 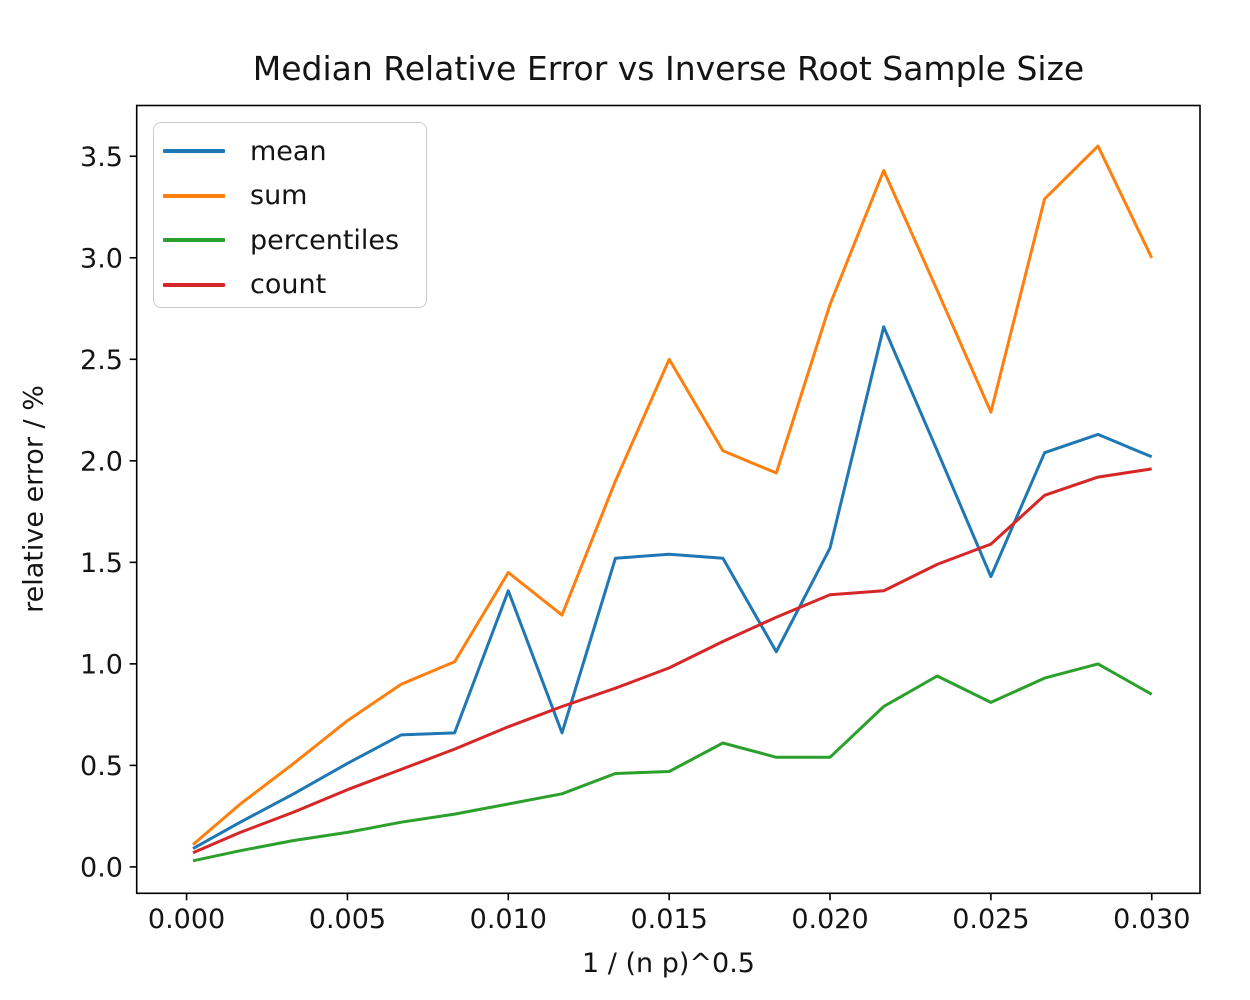 What do you see at coordinates (829, 919) in the screenshot?
I see `x-tick-label: 0.020` at bounding box center [829, 919].